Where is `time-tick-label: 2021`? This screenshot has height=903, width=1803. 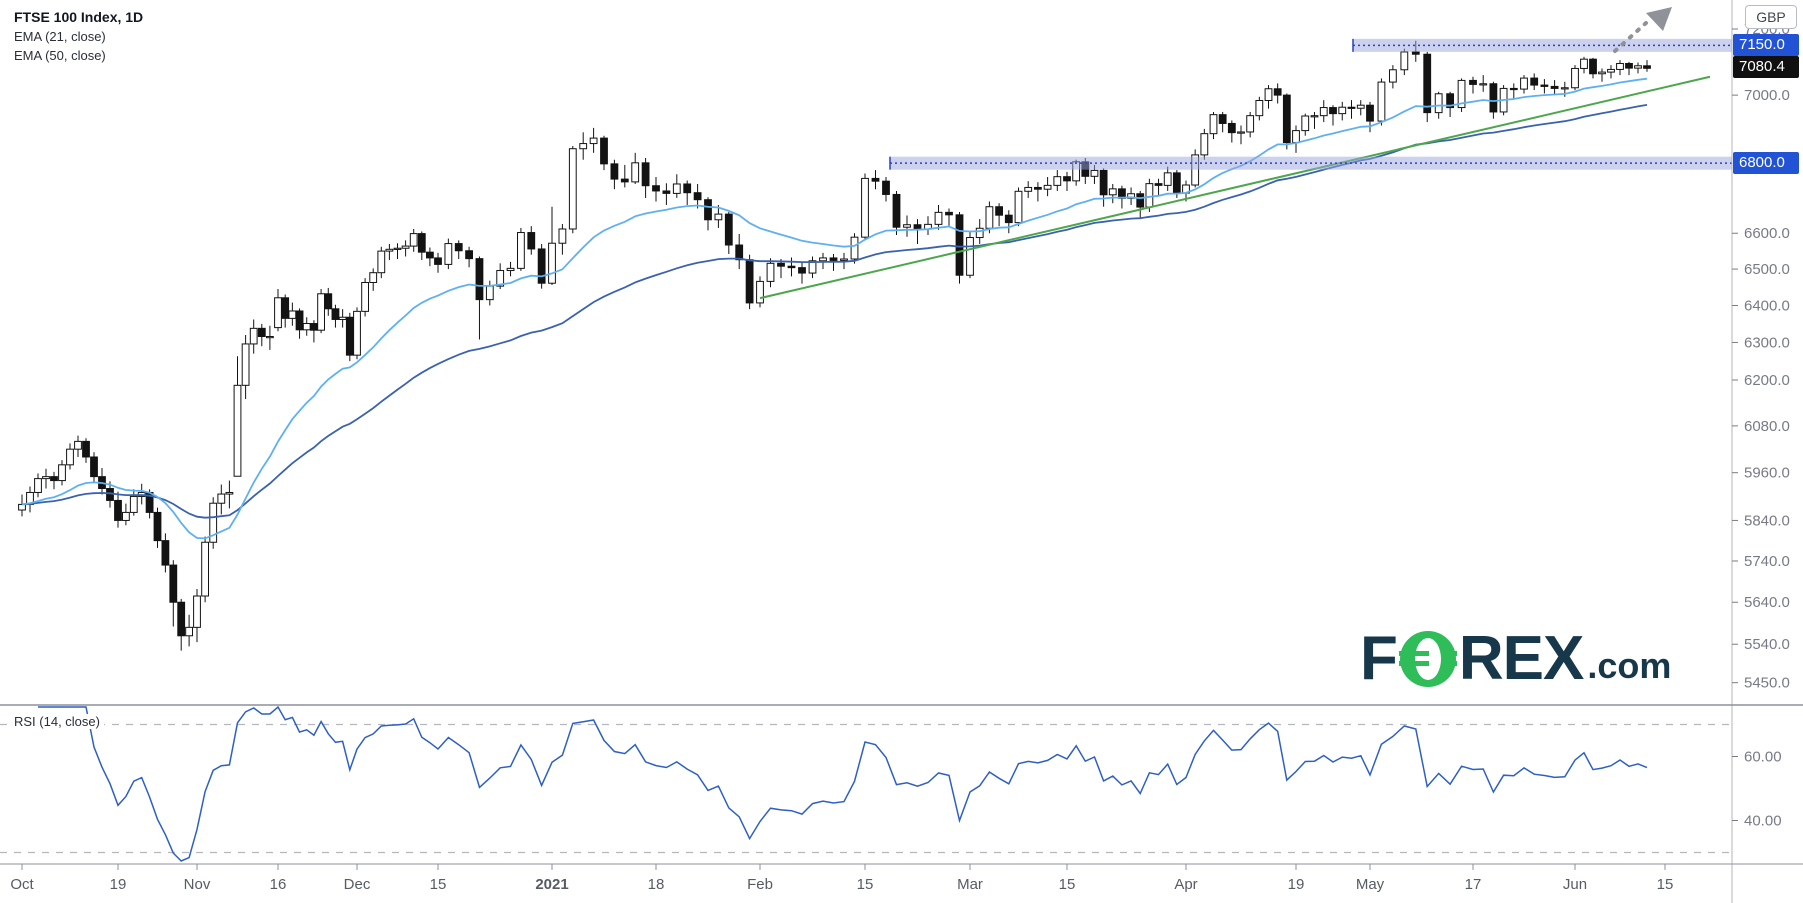
time-tick-label: 2021 is located at coordinates (551, 884).